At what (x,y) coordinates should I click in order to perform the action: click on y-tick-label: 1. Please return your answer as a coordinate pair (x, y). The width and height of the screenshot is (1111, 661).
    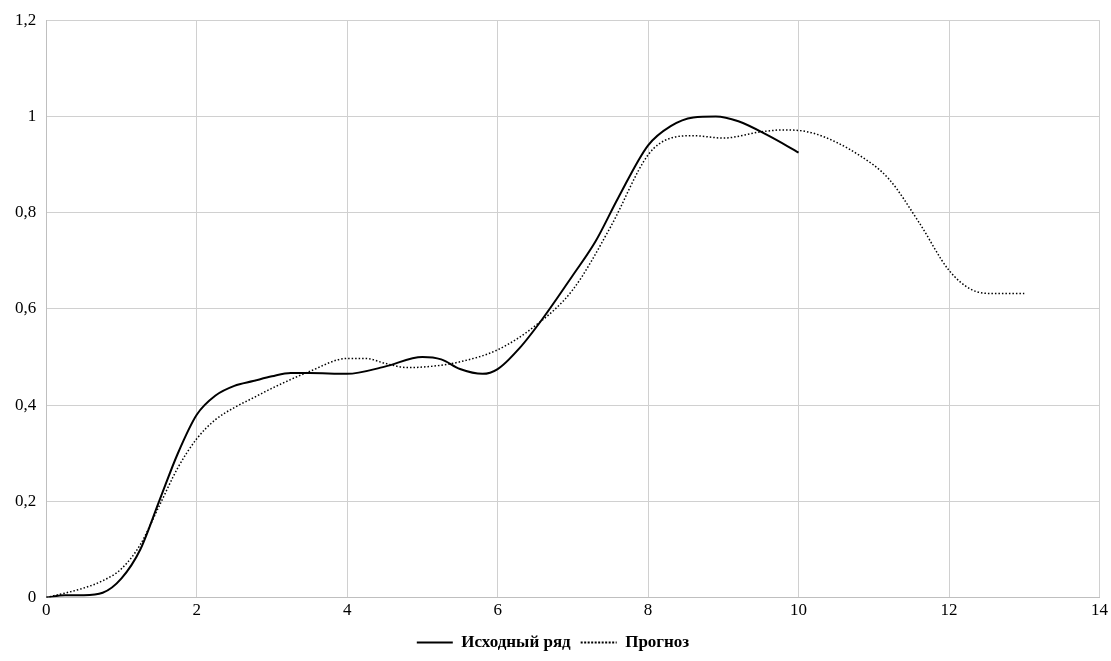
    Looking at the image, I should click on (32, 115).